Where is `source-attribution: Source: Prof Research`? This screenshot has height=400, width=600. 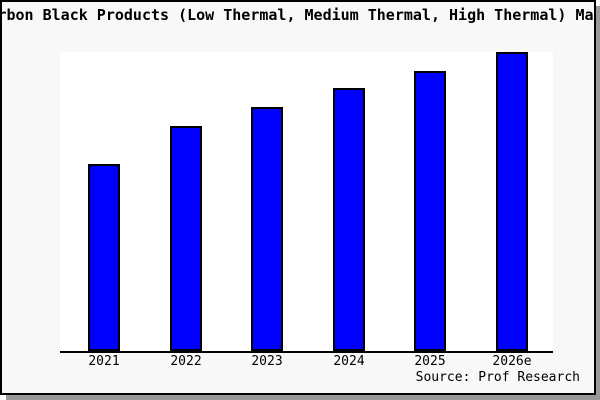
source-attribution: Source: Prof Research is located at coordinates (497, 377).